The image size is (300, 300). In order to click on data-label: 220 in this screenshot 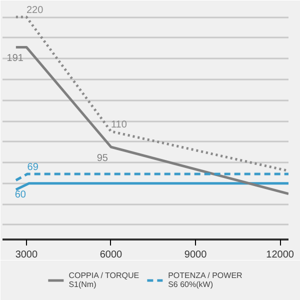, I will do `click(35, 10)`.